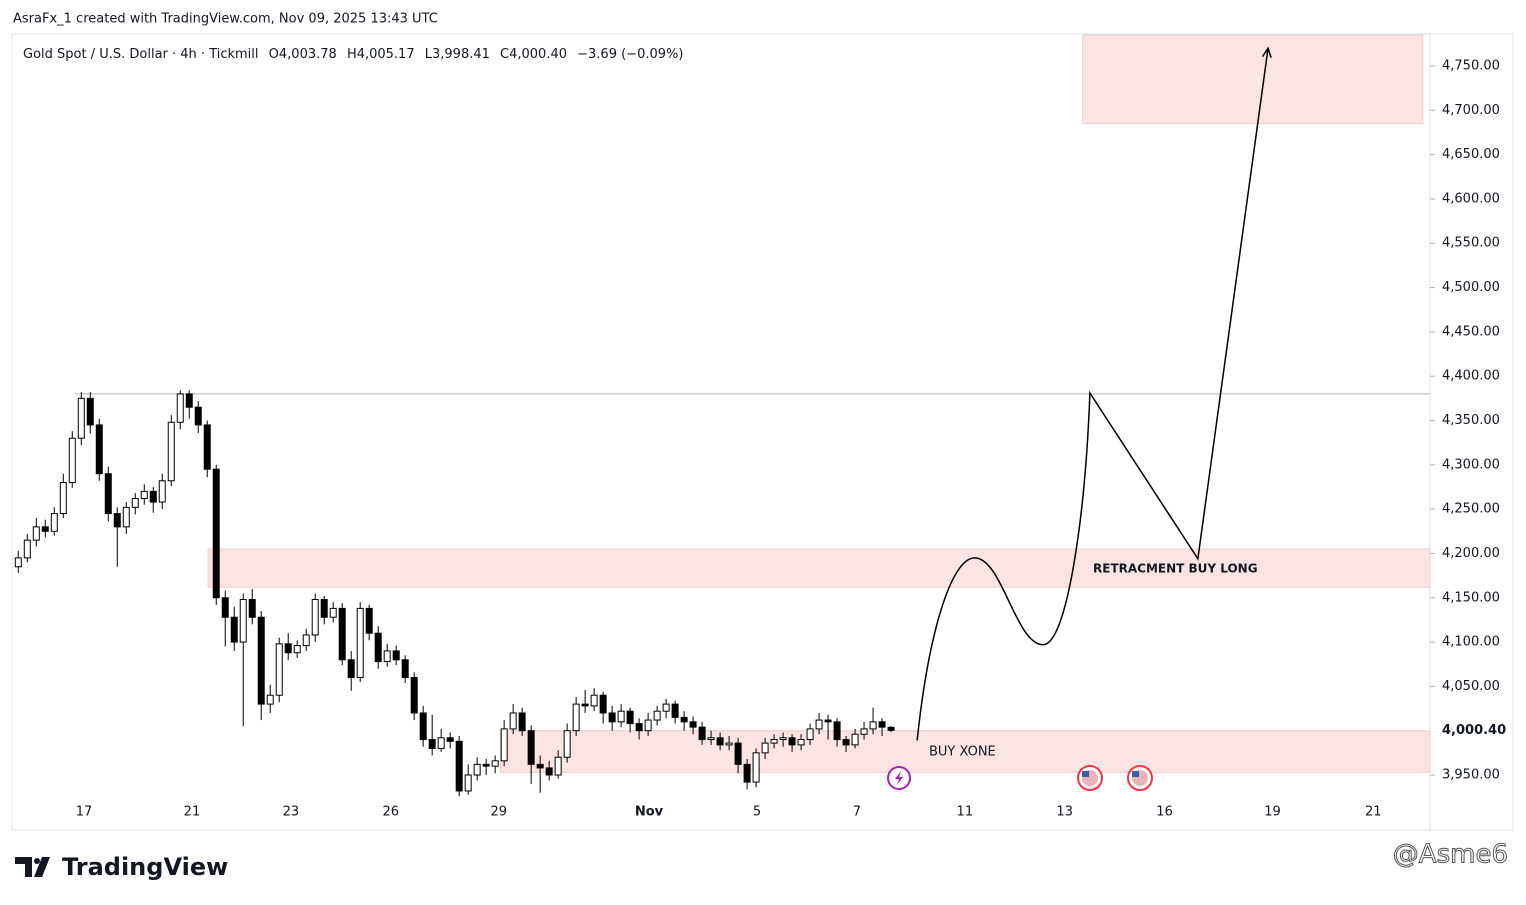 The image size is (1526, 905). What do you see at coordinates (1471, 597) in the screenshot?
I see `y-tick-label: 4,150.00` at bounding box center [1471, 597].